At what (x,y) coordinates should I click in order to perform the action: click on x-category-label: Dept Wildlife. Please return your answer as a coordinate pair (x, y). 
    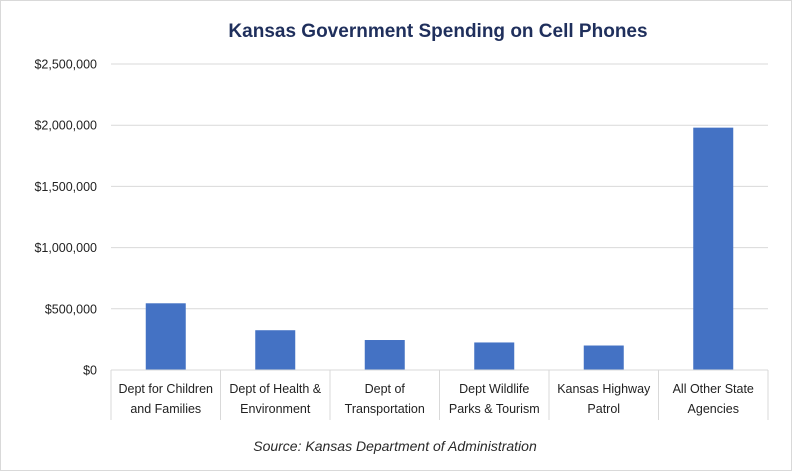
    Looking at the image, I should click on (494, 389).